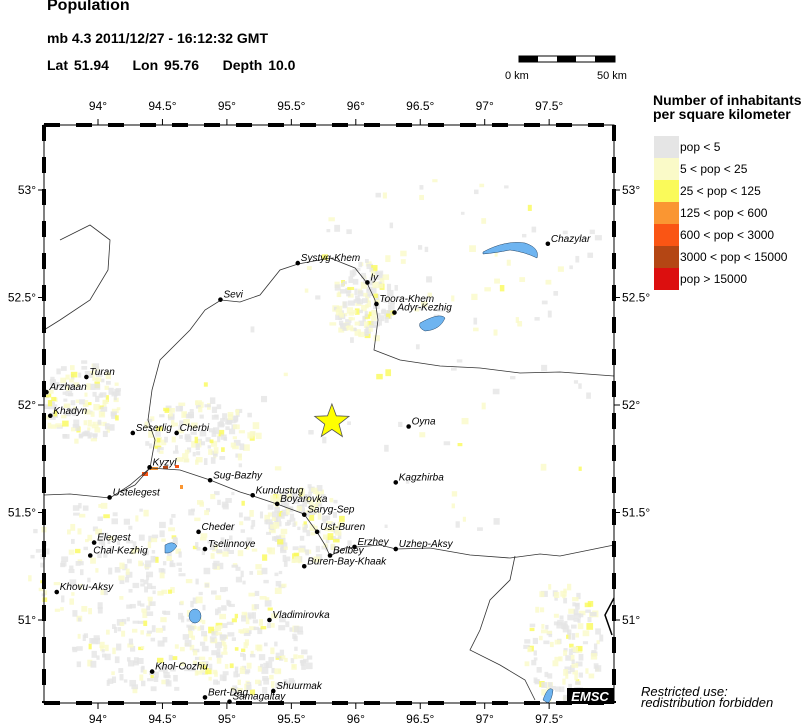 This screenshot has height=725, width=812. Describe the element at coordinates (297, 687) in the screenshot. I see `city-marker: Shuurmak` at that location.